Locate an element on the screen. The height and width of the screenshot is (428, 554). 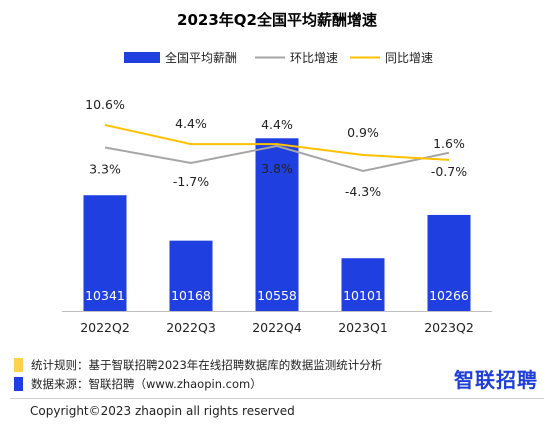
x-tick-2022Q2: 2022Q2 is located at coordinates (105, 327).